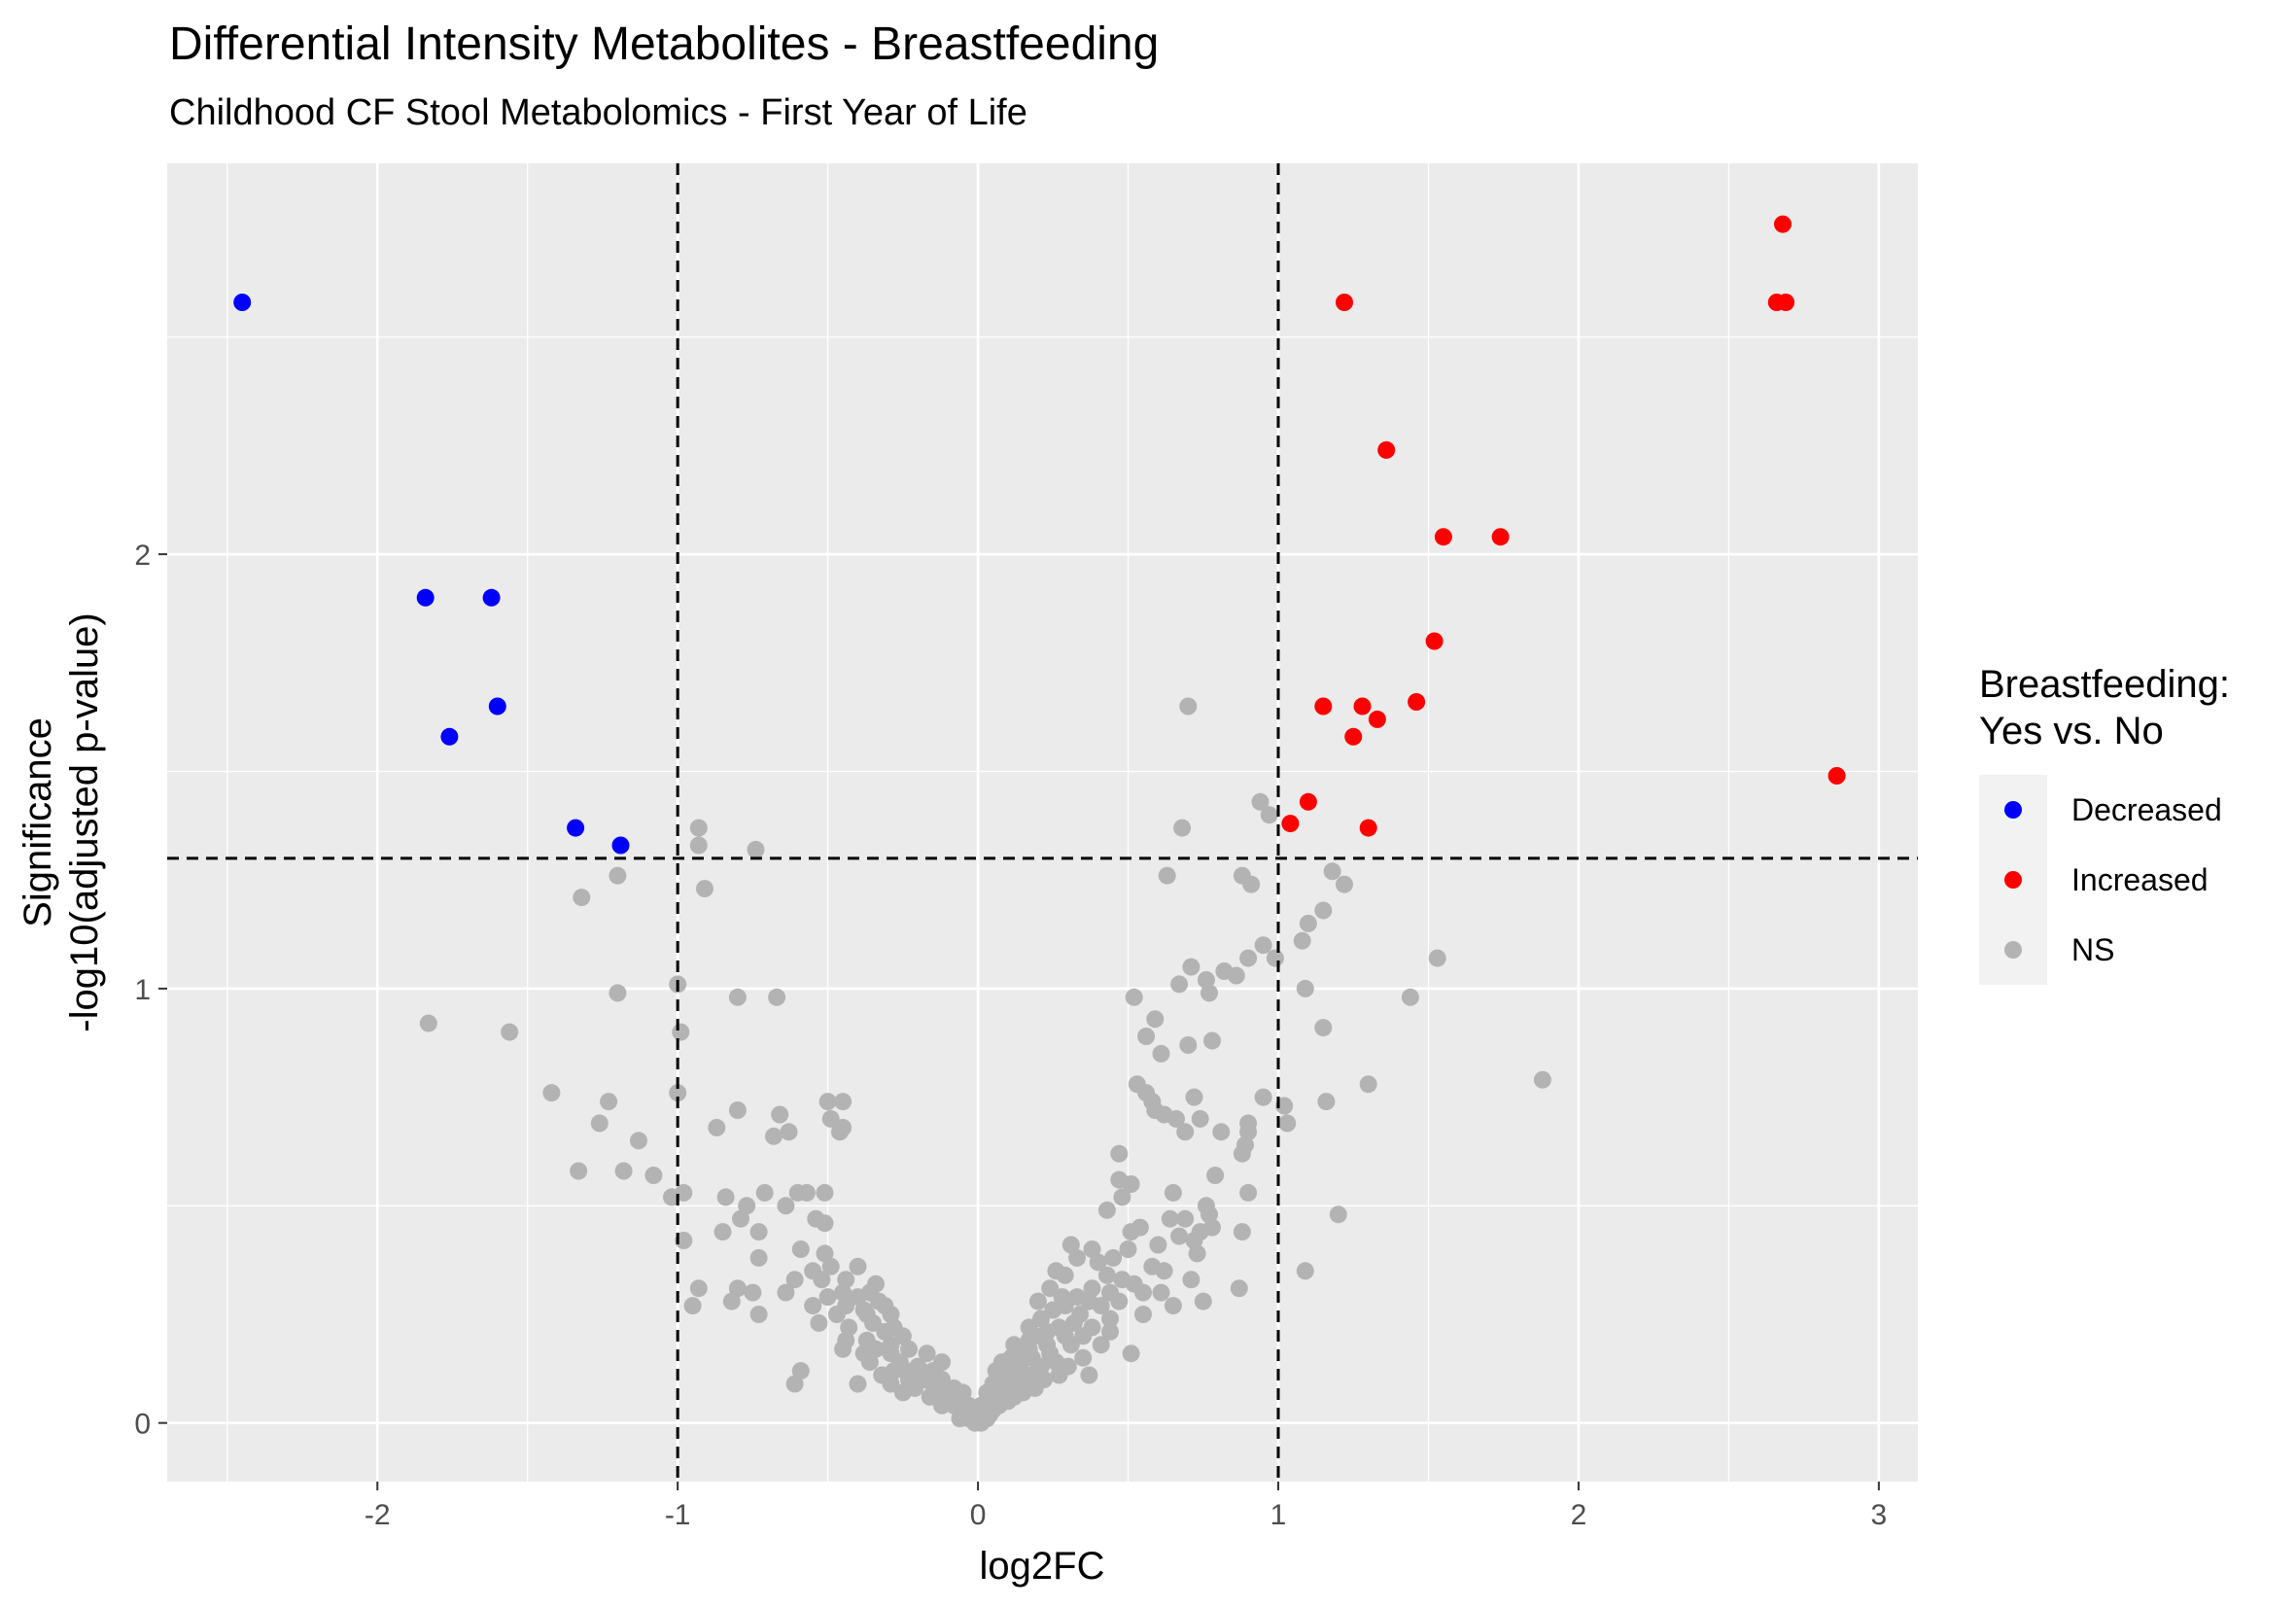 The width and height of the screenshot is (2296, 1607). I want to click on y-axis-ticks: 0 1 2, so click(150, 990).